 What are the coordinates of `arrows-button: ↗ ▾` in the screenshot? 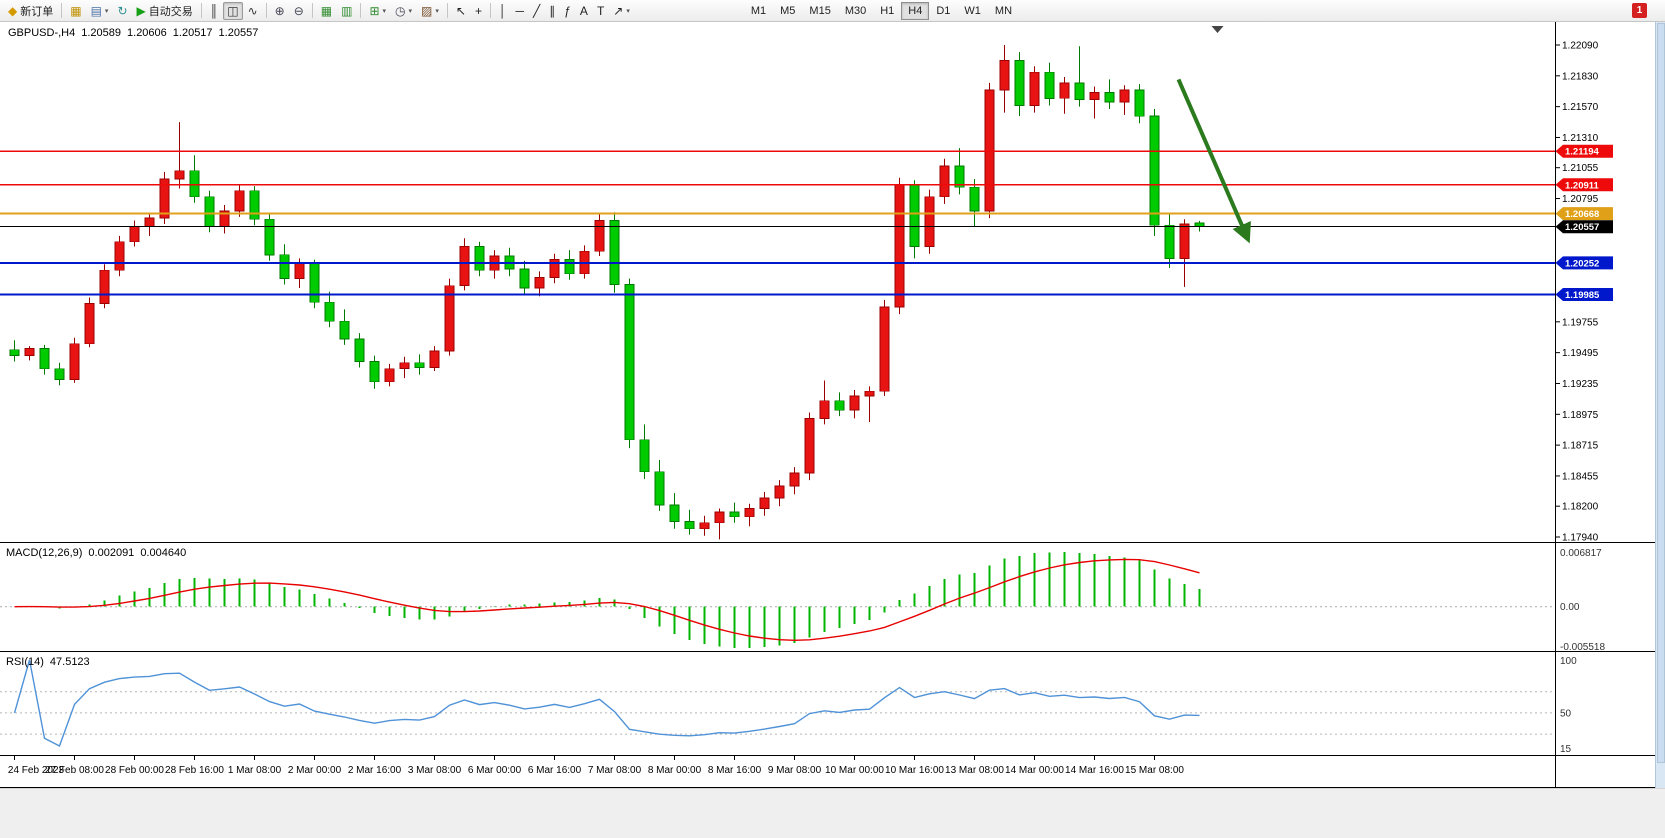 It's located at (621, 11).